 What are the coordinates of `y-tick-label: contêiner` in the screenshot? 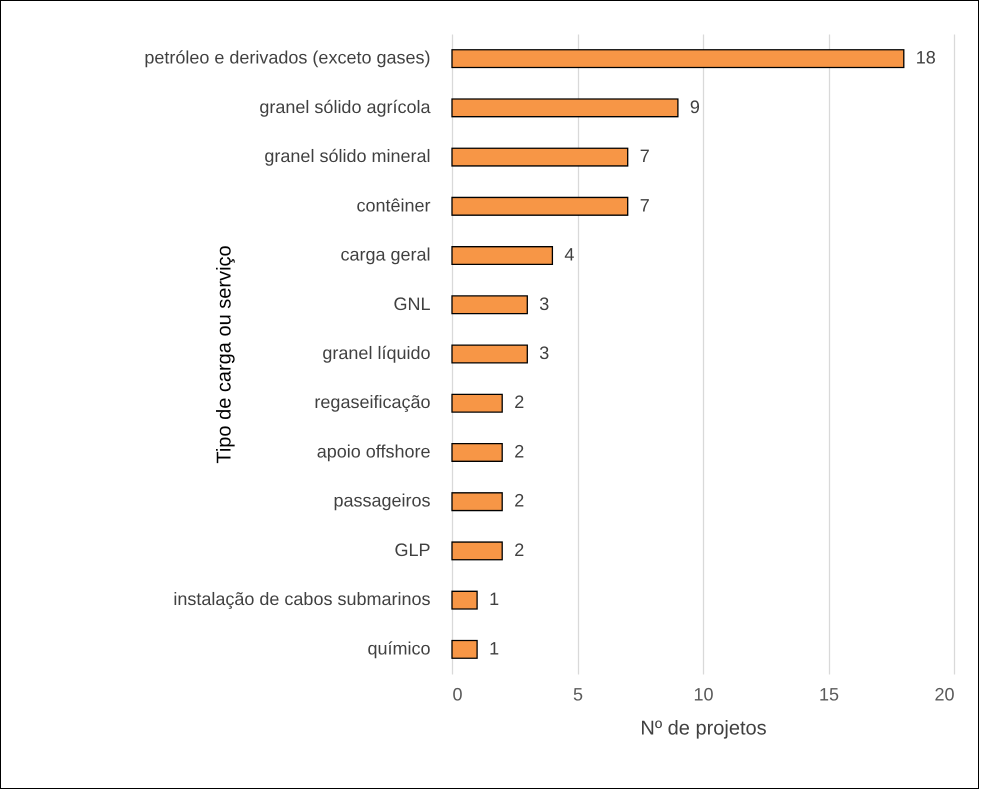 It's located at (393, 205).